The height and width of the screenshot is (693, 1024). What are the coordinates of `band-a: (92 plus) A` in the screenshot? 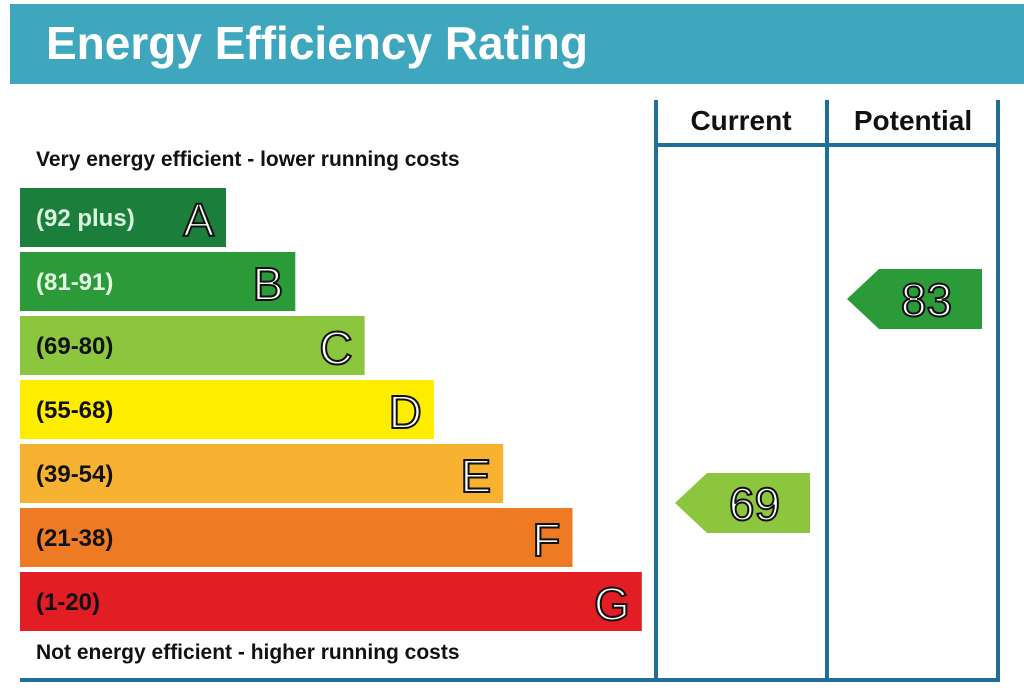 It's located at (123, 217).